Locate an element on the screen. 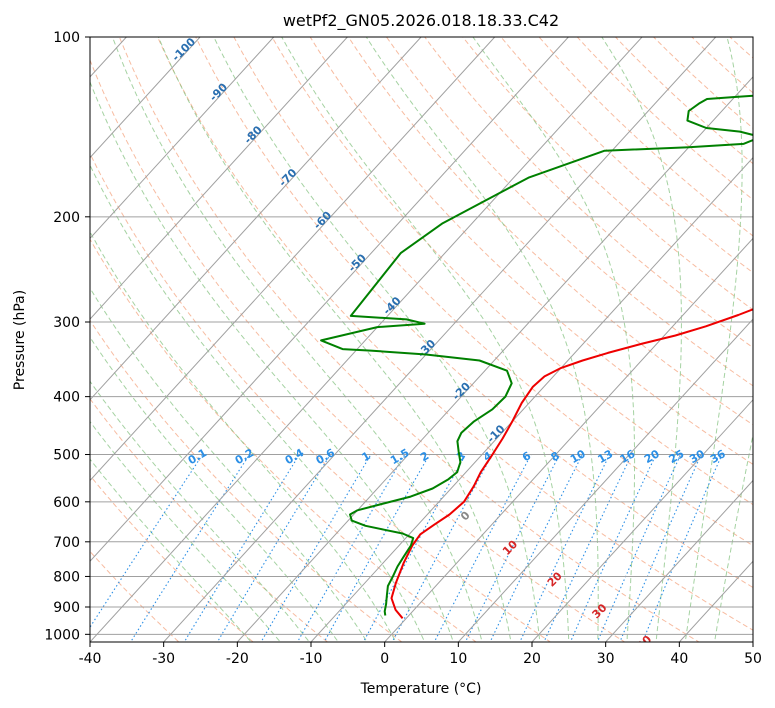  y-tick-label: 1000 is located at coordinates (62, 635).